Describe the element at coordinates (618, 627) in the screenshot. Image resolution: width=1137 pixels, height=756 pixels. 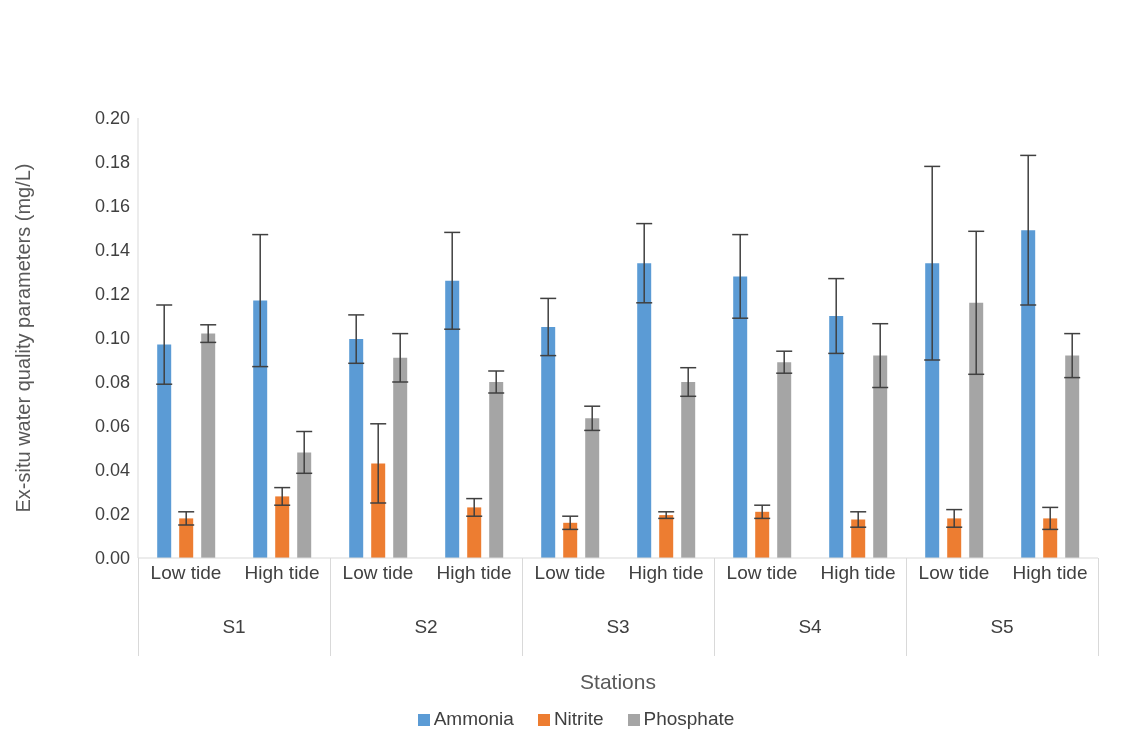
I see `text: S3` at that location.